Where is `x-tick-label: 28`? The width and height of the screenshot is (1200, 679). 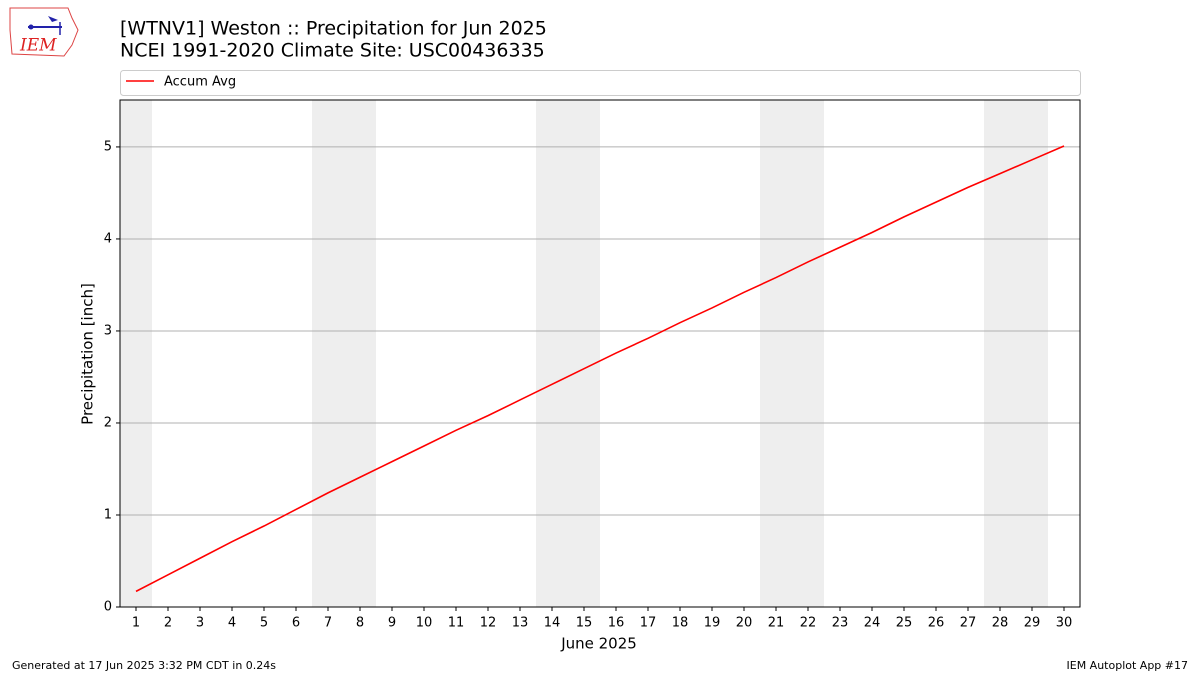 x-tick-label: 28 is located at coordinates (1000, 623).